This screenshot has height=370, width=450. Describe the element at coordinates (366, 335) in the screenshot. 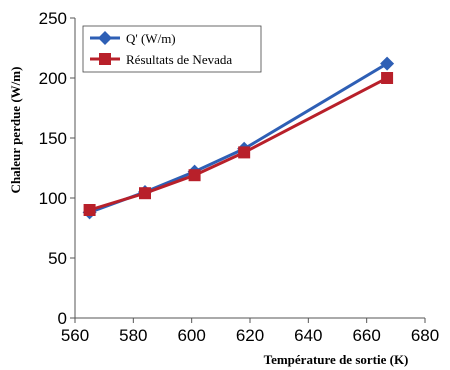

I see `x-tick-label: 660` at that location.